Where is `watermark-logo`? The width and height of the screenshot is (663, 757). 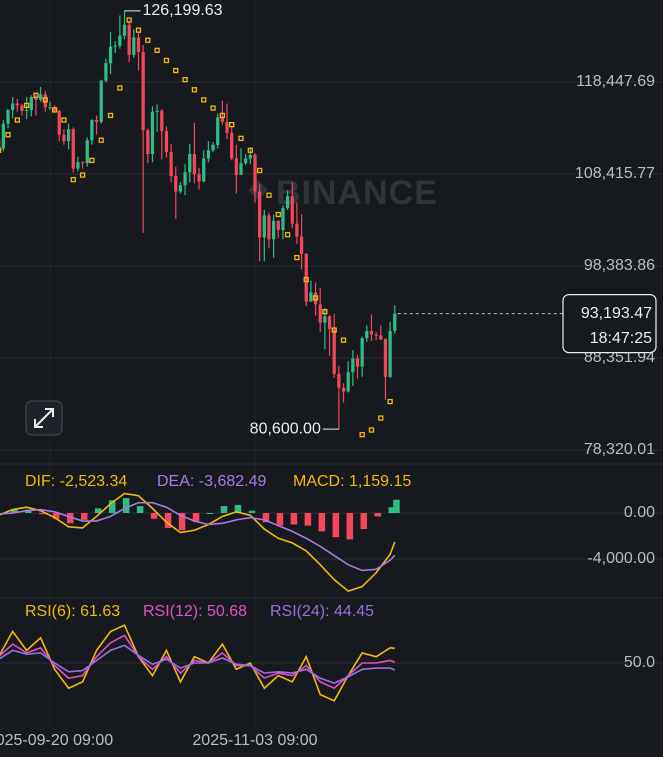
watermark-logo is located at coordinates (258, 190).